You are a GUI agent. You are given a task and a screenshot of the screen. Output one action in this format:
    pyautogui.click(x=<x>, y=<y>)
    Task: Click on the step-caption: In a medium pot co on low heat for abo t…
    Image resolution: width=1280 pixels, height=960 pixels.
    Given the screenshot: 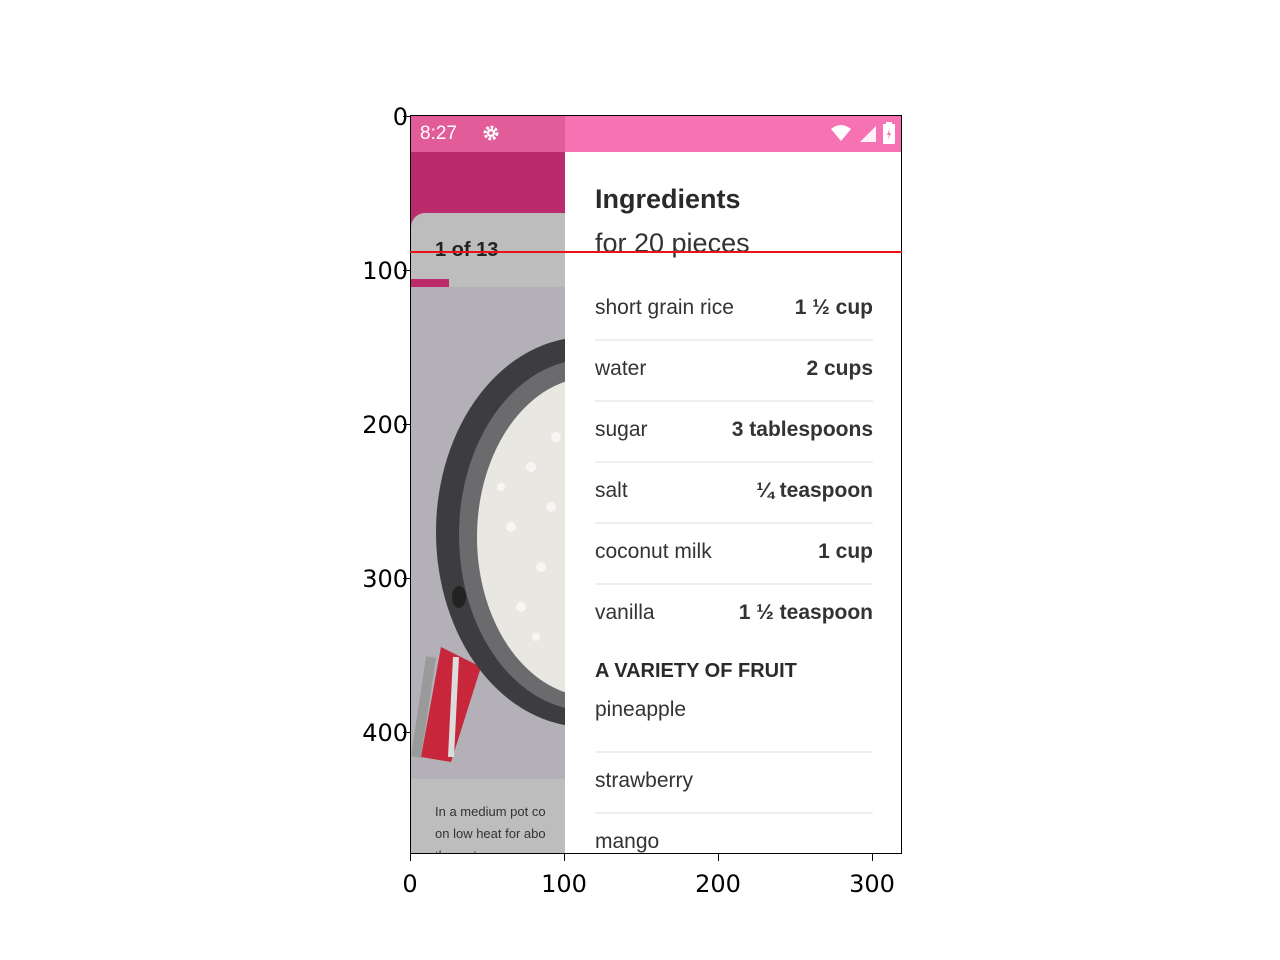 What is the action you would take?
    pyautogui.click(x=500, y=827)
    